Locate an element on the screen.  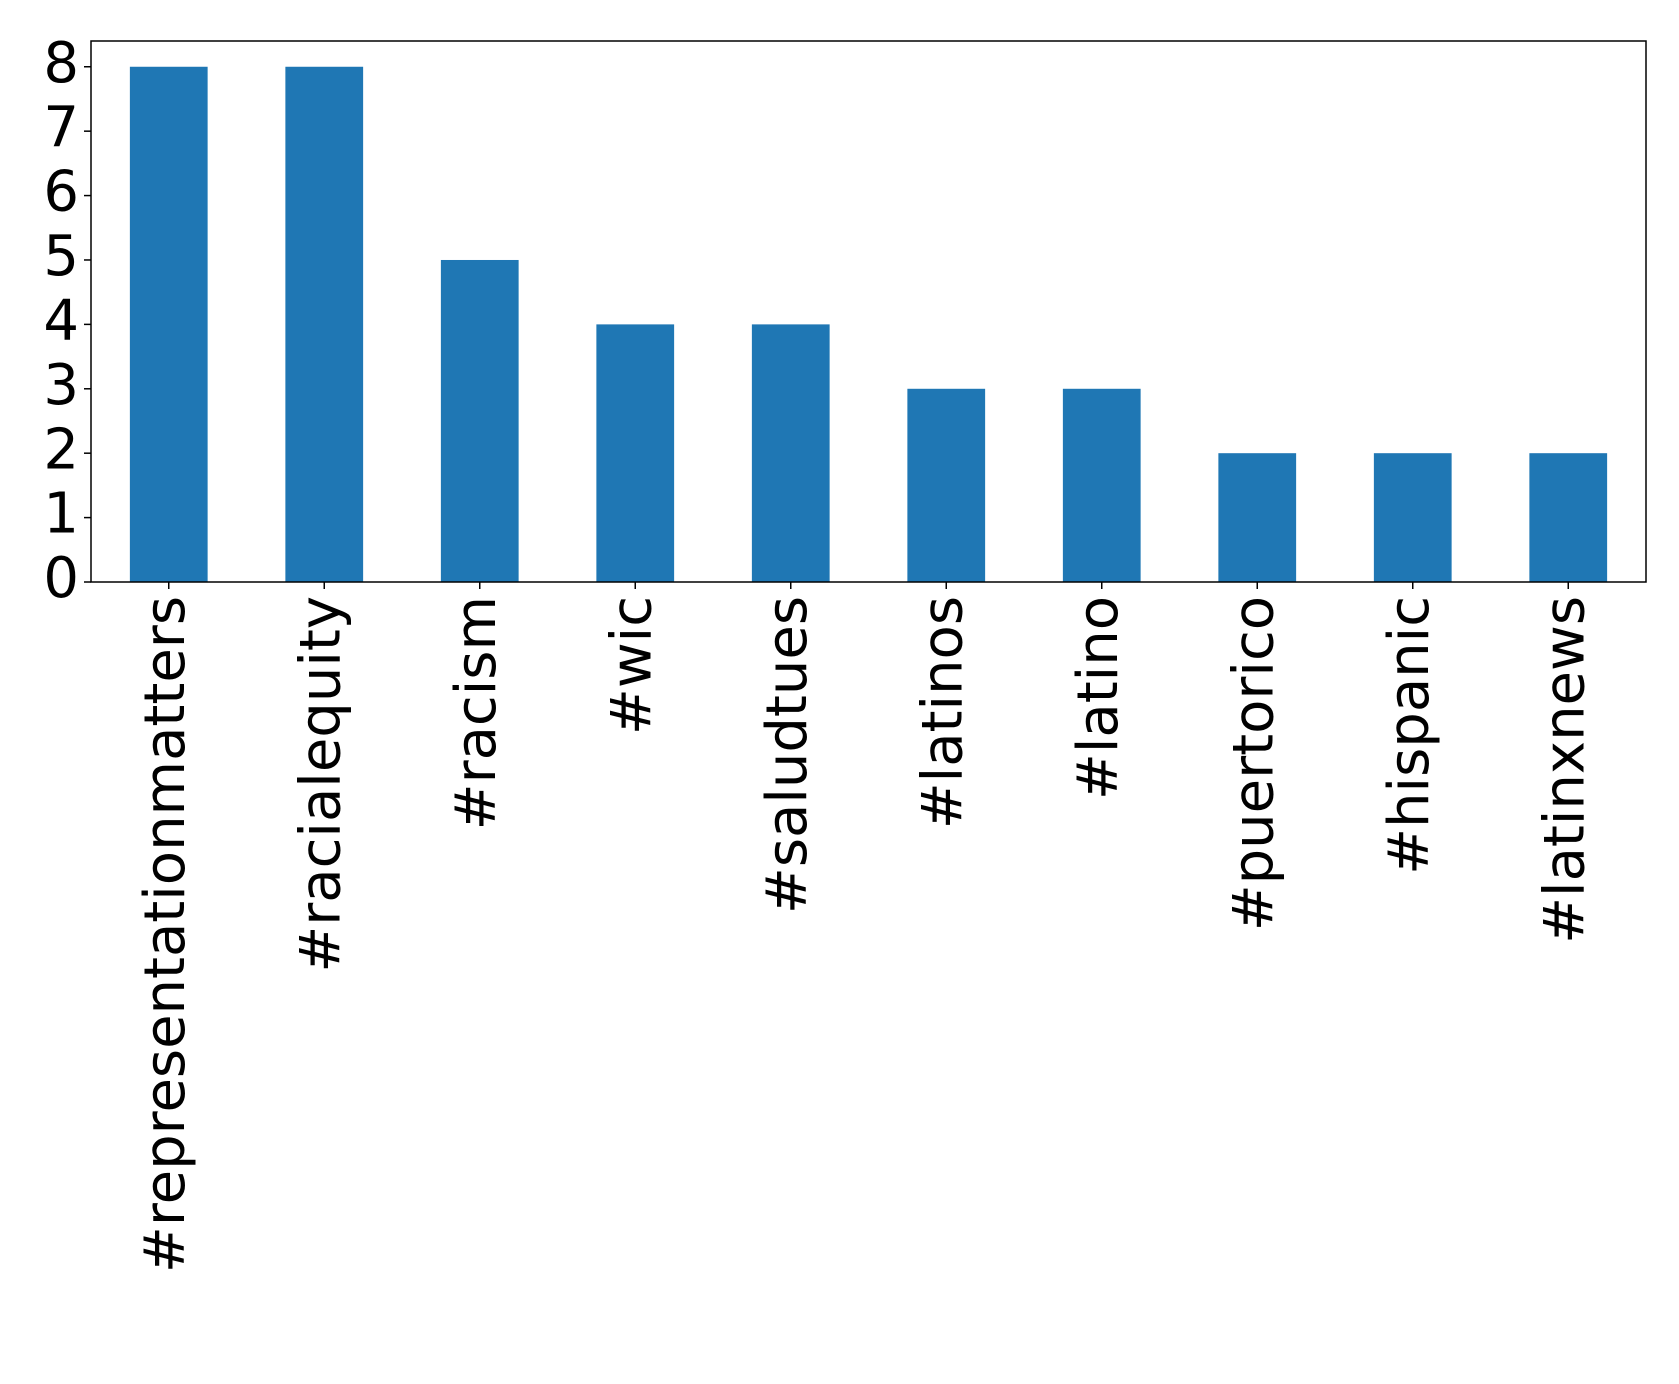
y-tick-label: 4 is located at coordinates (61, 321).